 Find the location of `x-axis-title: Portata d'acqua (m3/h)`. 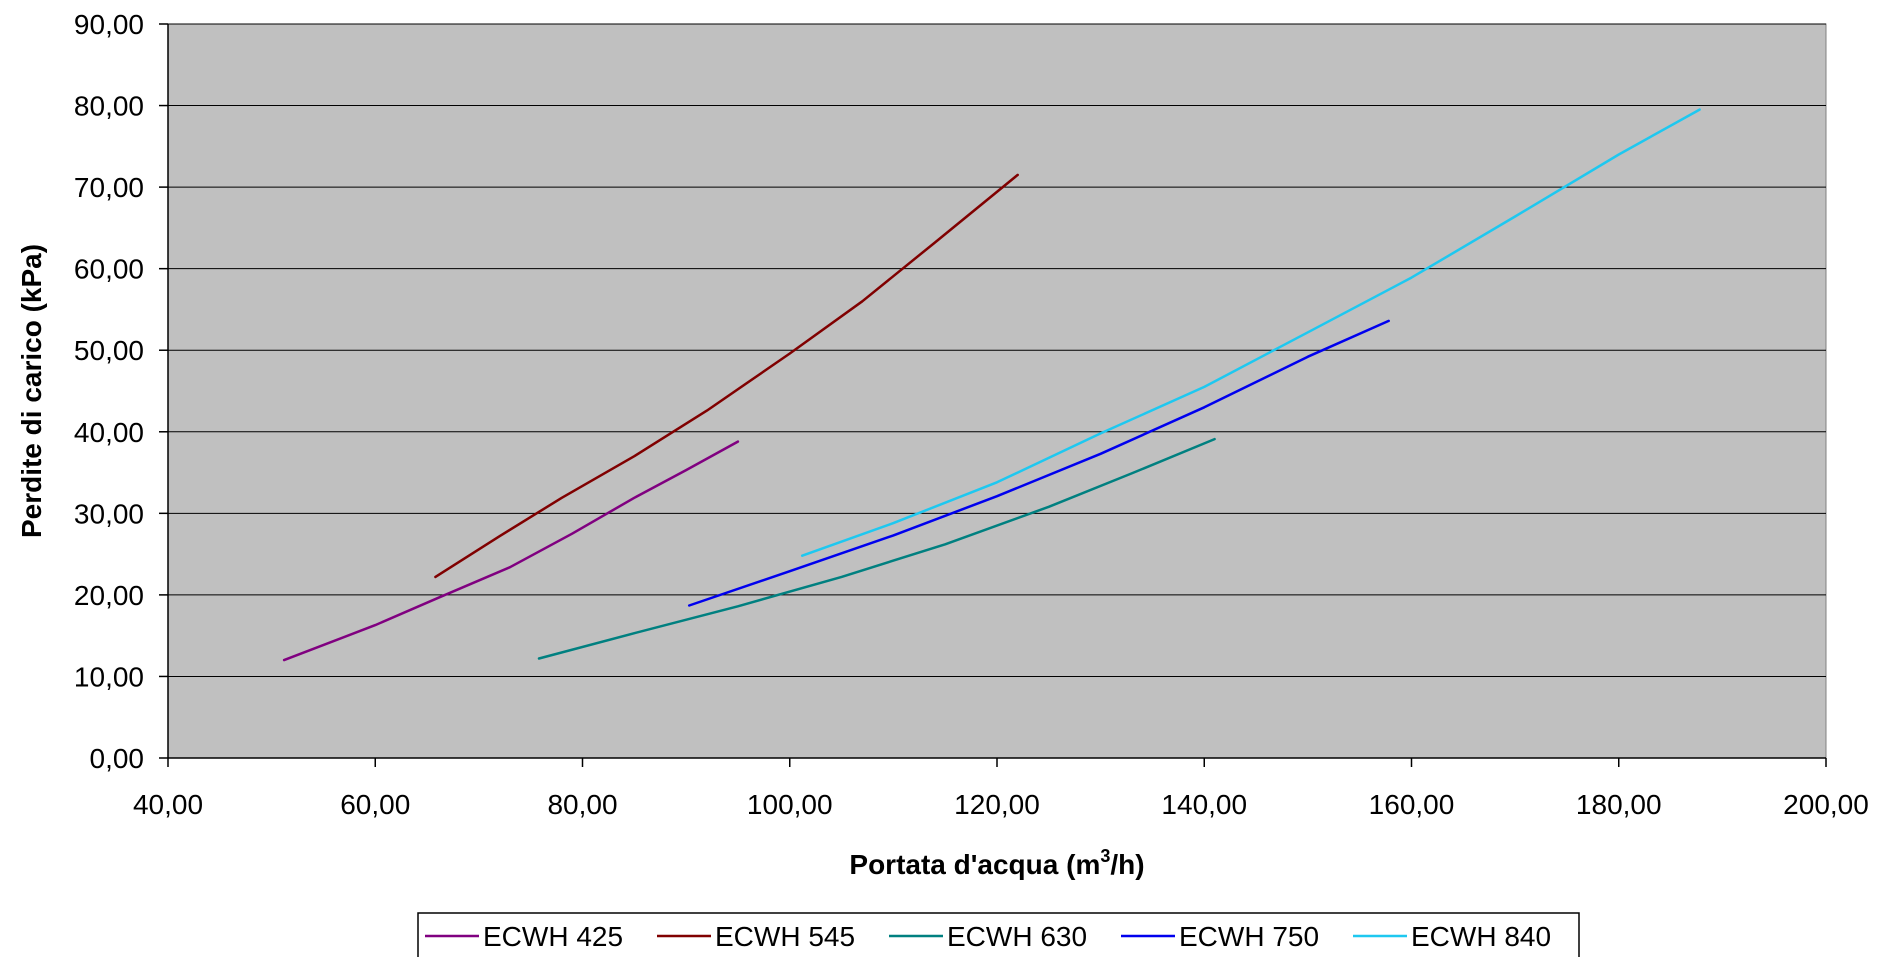

x-axis-title: Portata d'acqua (m3/h) is located at coordinates (996, 863).